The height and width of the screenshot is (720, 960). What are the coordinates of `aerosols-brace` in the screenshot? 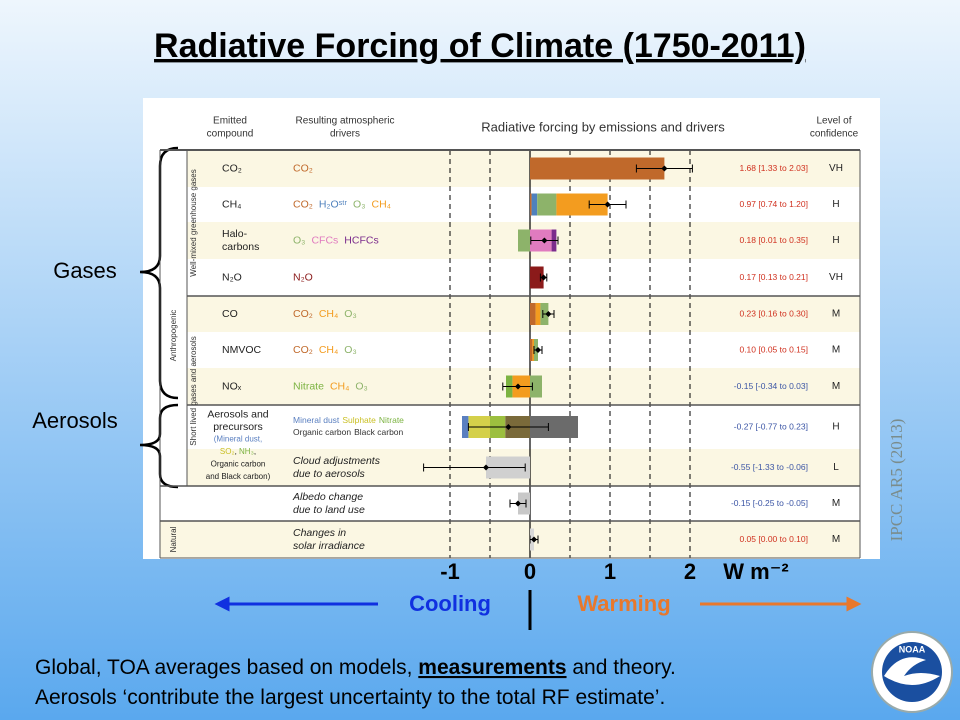 It's located at (159, 446).